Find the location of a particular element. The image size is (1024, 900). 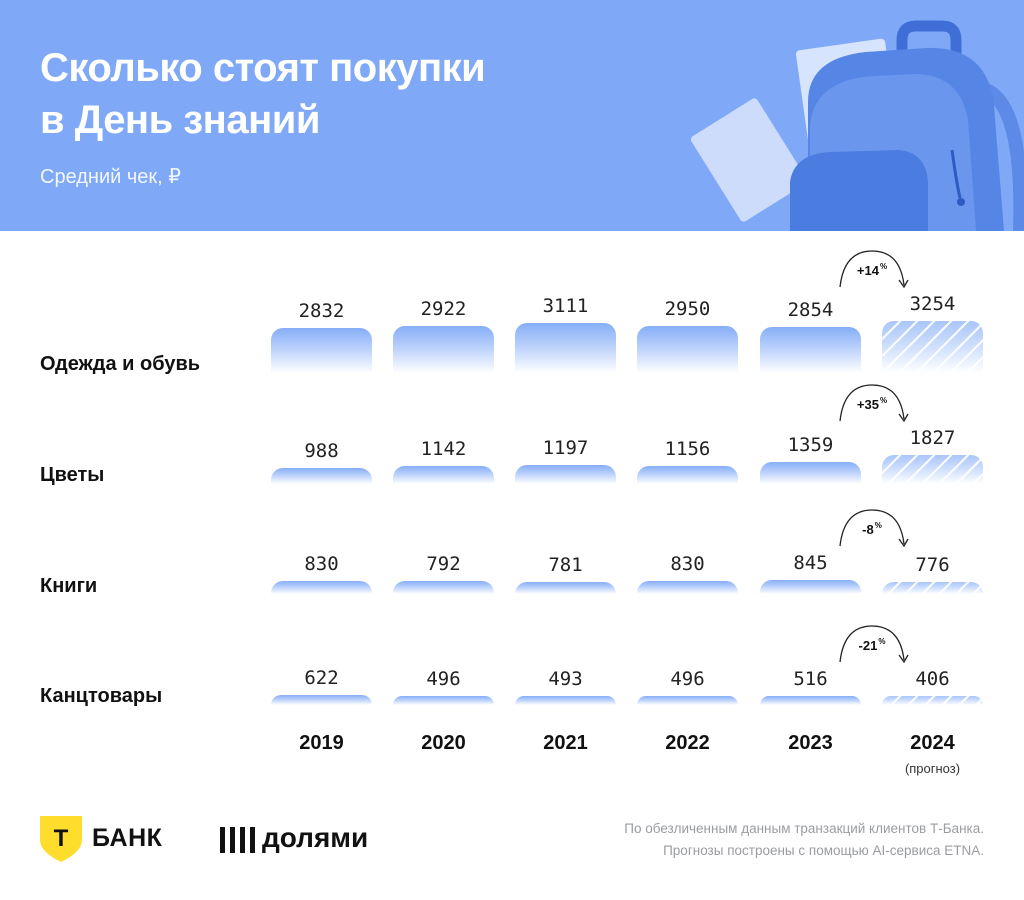

data-label: 2950 is located at coordinates (687, 309).